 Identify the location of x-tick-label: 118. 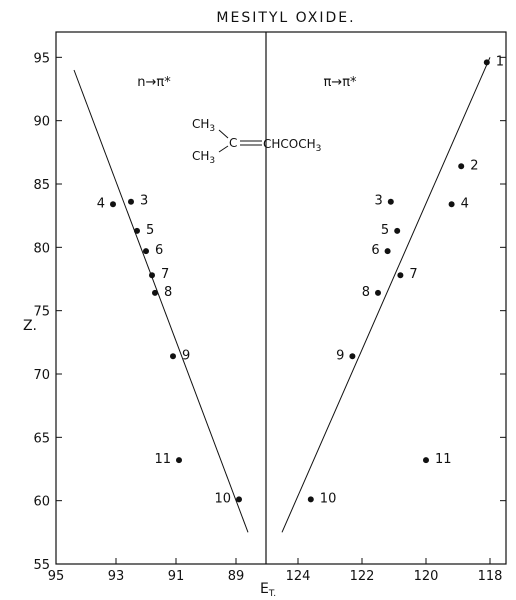
(490, 576).